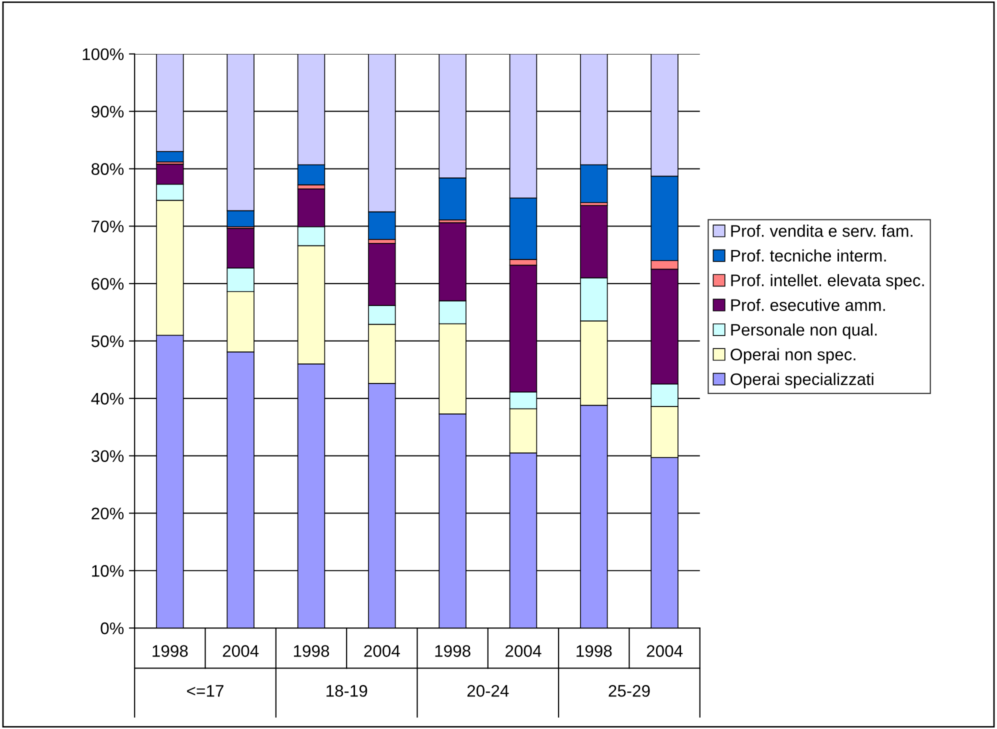 The width and height of the screenshot is (997, 729). Describe the element at coordinates (108, 284) in the screenshot. I see `y-tick-label: 60%` at that location.